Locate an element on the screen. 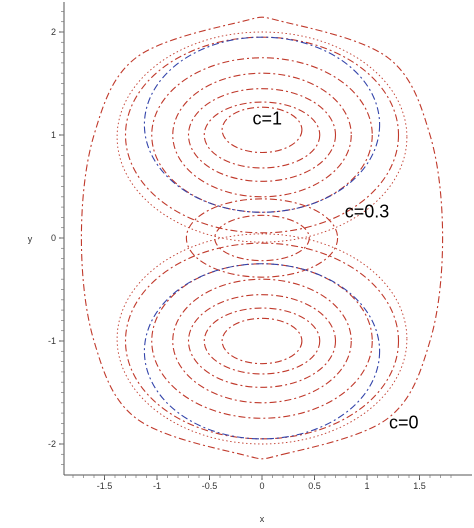 The image size is (474, 528). x-tick-label: -1 is located at coordinates (157, 486).